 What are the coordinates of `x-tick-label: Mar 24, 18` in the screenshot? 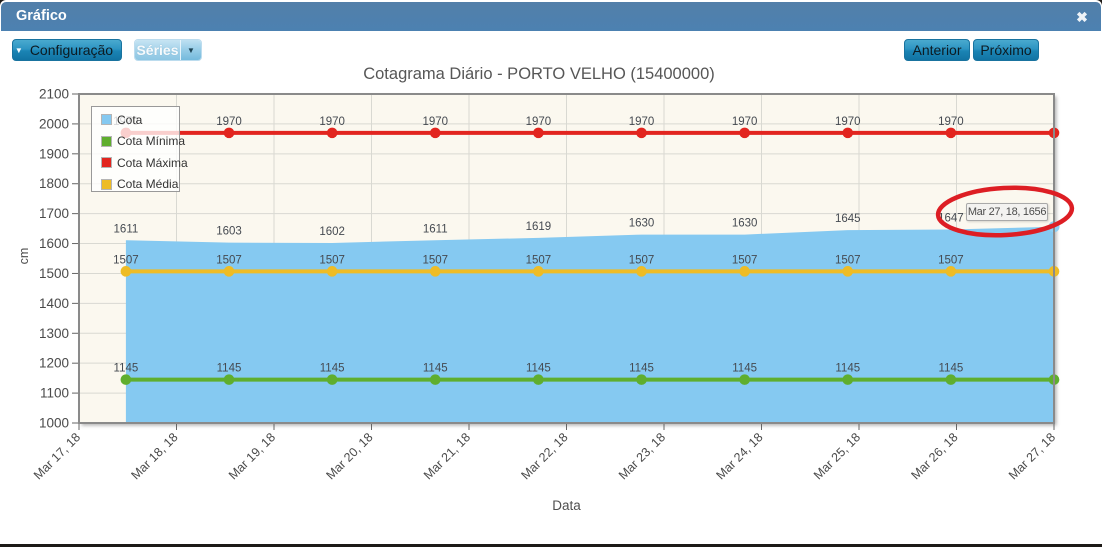 It's located at (739, 456).